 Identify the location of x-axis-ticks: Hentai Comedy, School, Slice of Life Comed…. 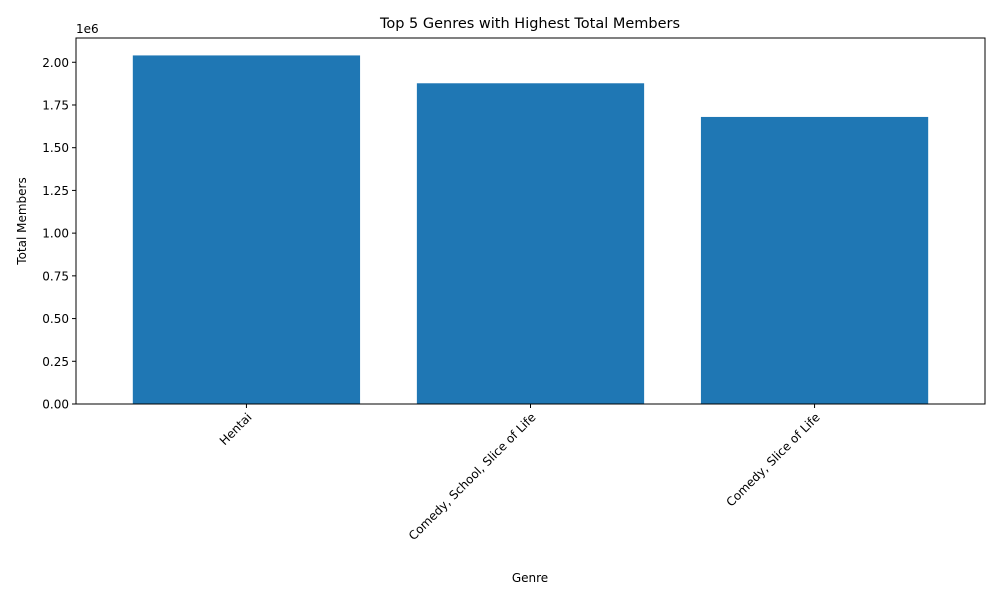
(520, 473).